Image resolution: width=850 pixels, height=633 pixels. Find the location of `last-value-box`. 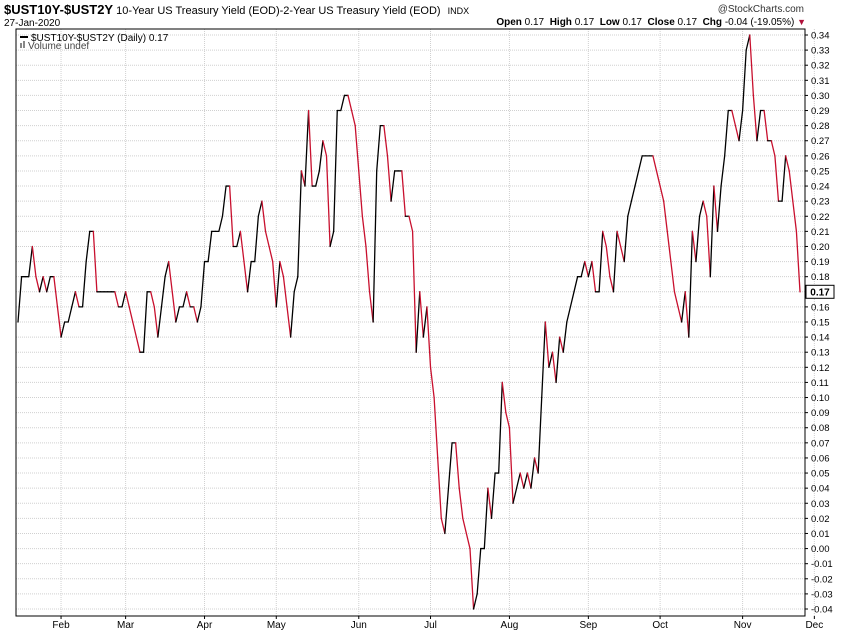

last-value-box is located at coordinates (820, 291).